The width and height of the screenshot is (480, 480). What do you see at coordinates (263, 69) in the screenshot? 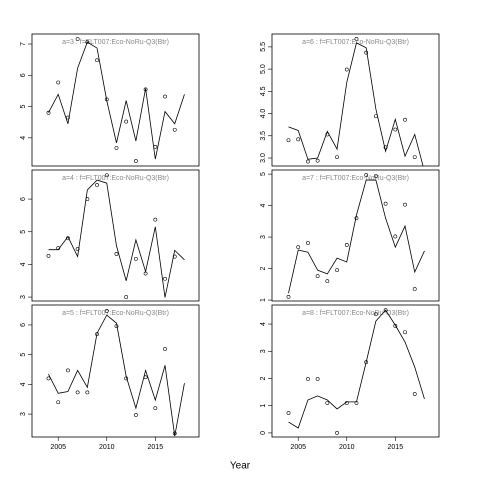
I see `y-tick-label: 5.0` at bounding box center [263, 69].